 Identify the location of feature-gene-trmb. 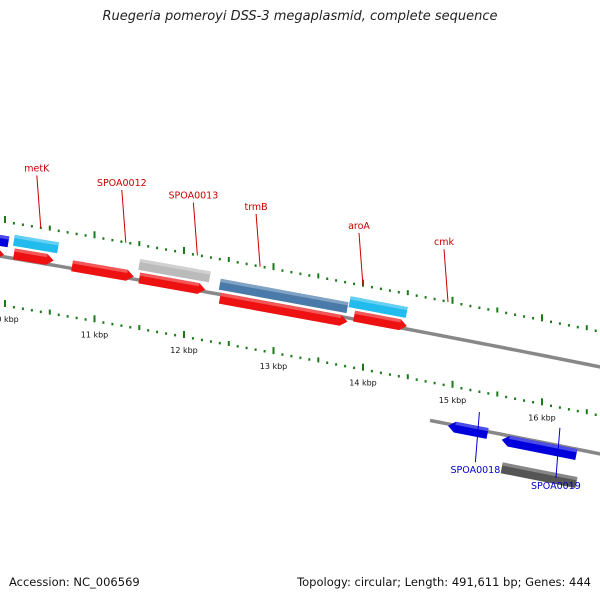
(174, 270).